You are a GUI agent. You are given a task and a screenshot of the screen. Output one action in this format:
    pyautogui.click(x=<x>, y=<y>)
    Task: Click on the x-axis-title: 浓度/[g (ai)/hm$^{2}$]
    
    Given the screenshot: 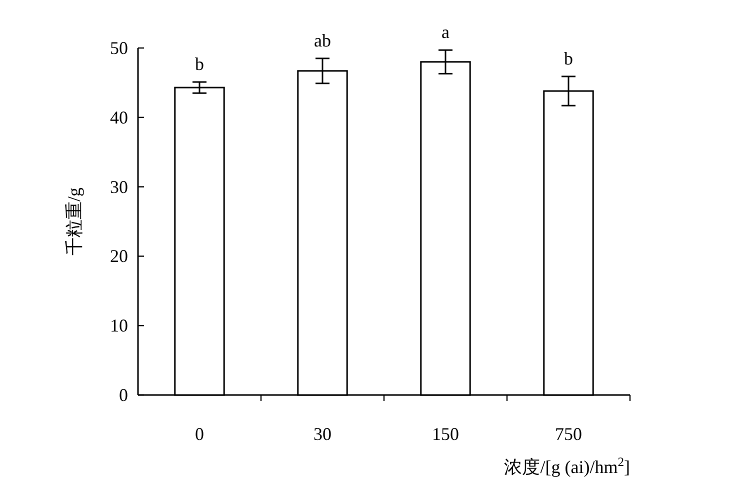 What is the action you would take?
    pyautogui.click(x=567, y=466)
    